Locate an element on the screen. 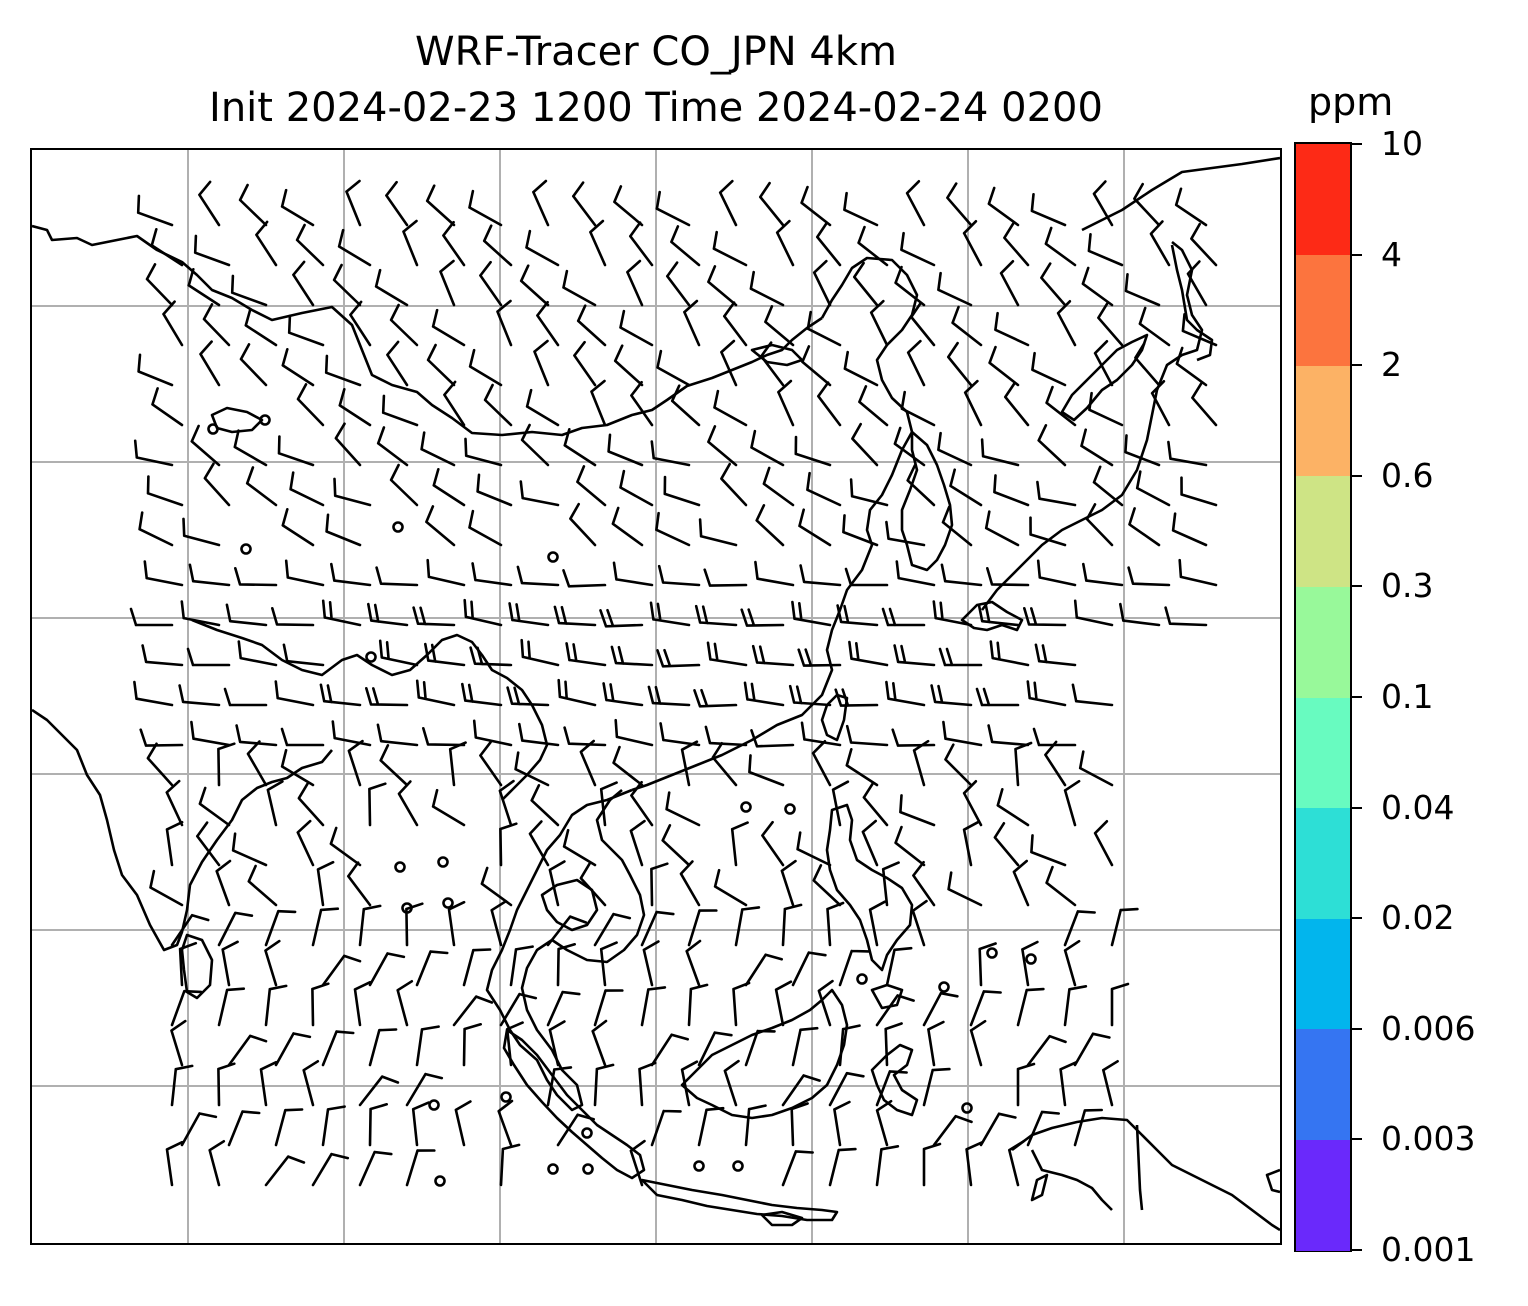  colorbar-tick-label: 0.003 is located at coordinates (1428, 1139).